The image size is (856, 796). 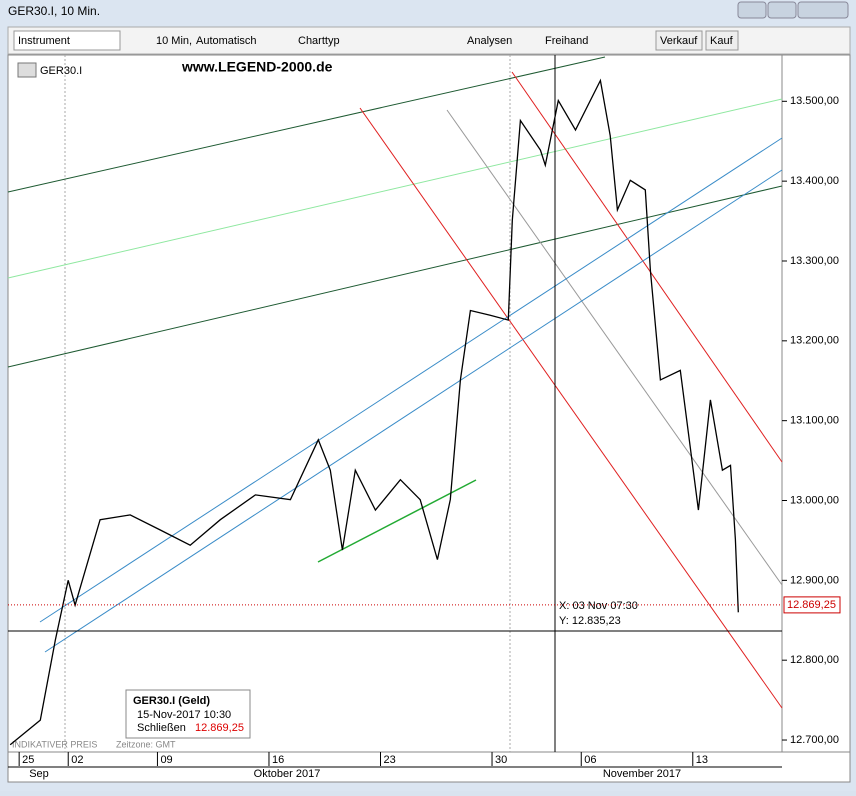 What do you see at coordinates (184, 715) in the screenshot?
I see `info-date: 15-Nov-2017 10:30` at bounding box center [184, 715].